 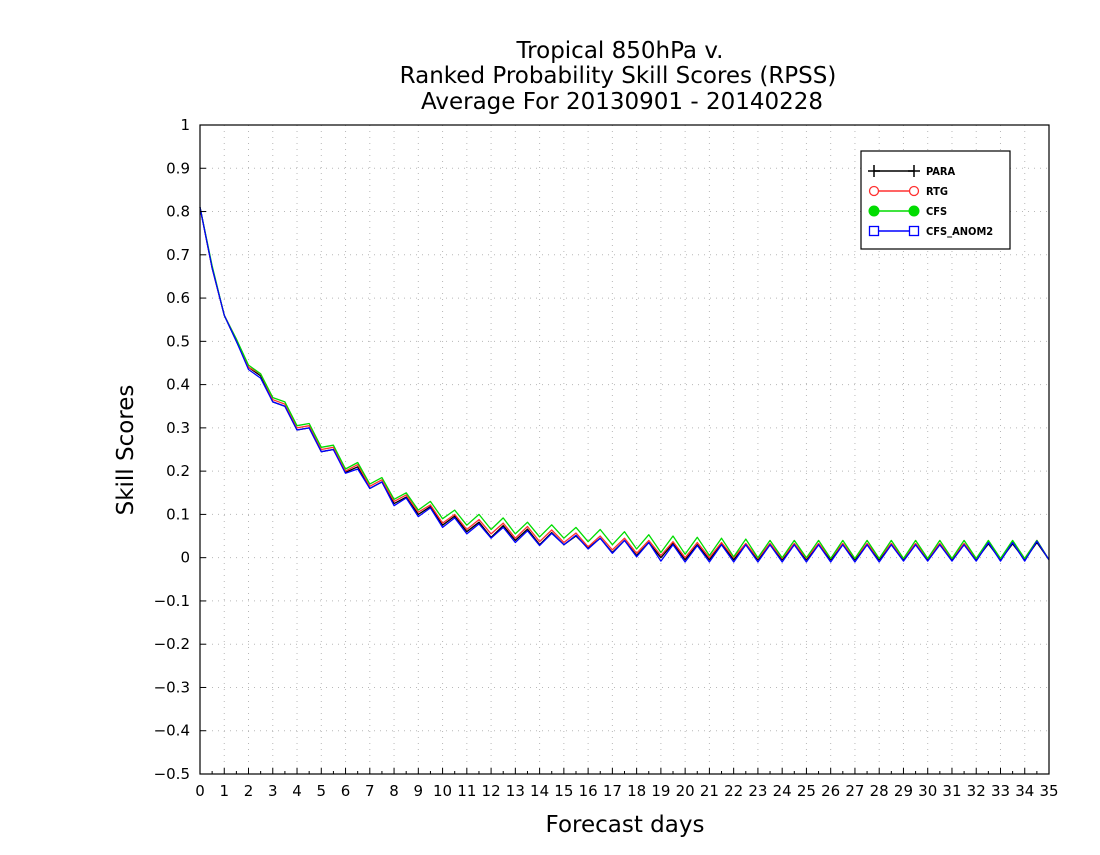 What do you see at coordinates (419, 791) in the screenshot?
I see `x-tick-label: 9` at bounding box center [419, 791].